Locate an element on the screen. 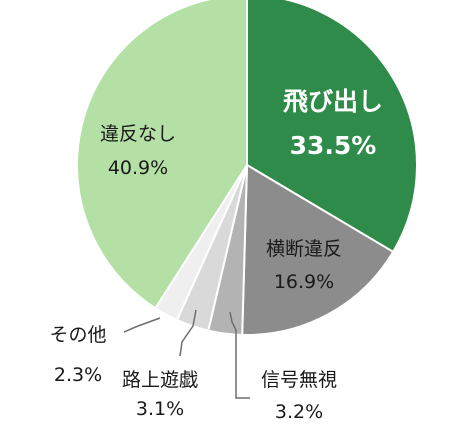 The width and height of the screenshot is (450, 433). slice-label-2: 信号無視 is located at coordinates (299, 380).